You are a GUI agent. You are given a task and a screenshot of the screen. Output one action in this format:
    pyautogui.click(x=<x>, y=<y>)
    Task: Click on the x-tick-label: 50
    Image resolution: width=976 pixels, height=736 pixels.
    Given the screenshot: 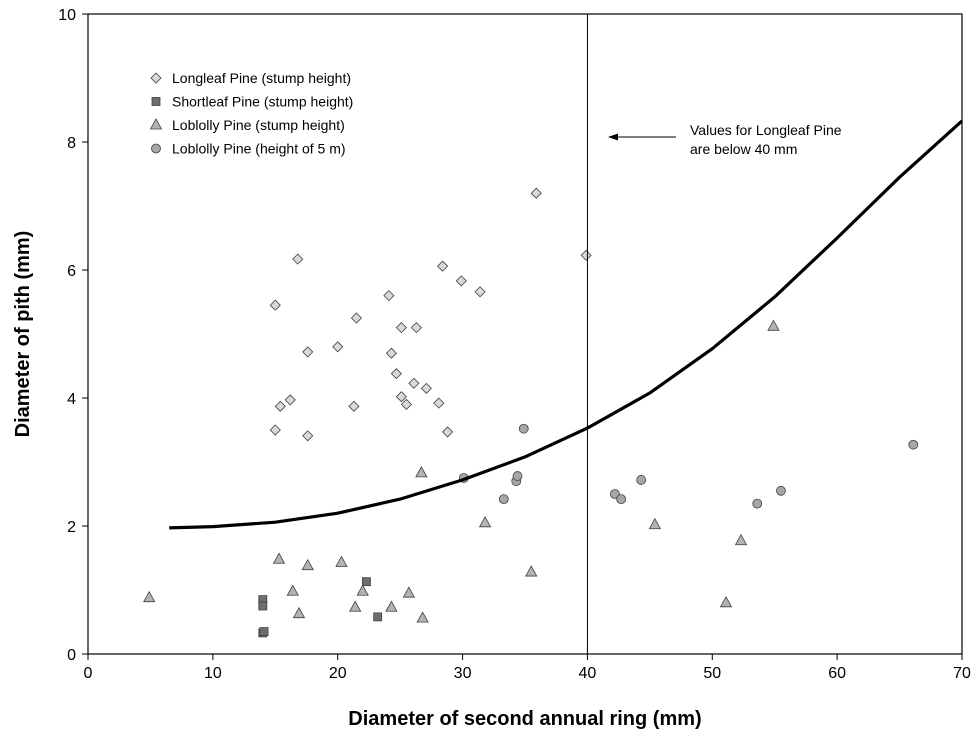 What is the action you would take?
    pyautogui.click(x=712, y=673)
    